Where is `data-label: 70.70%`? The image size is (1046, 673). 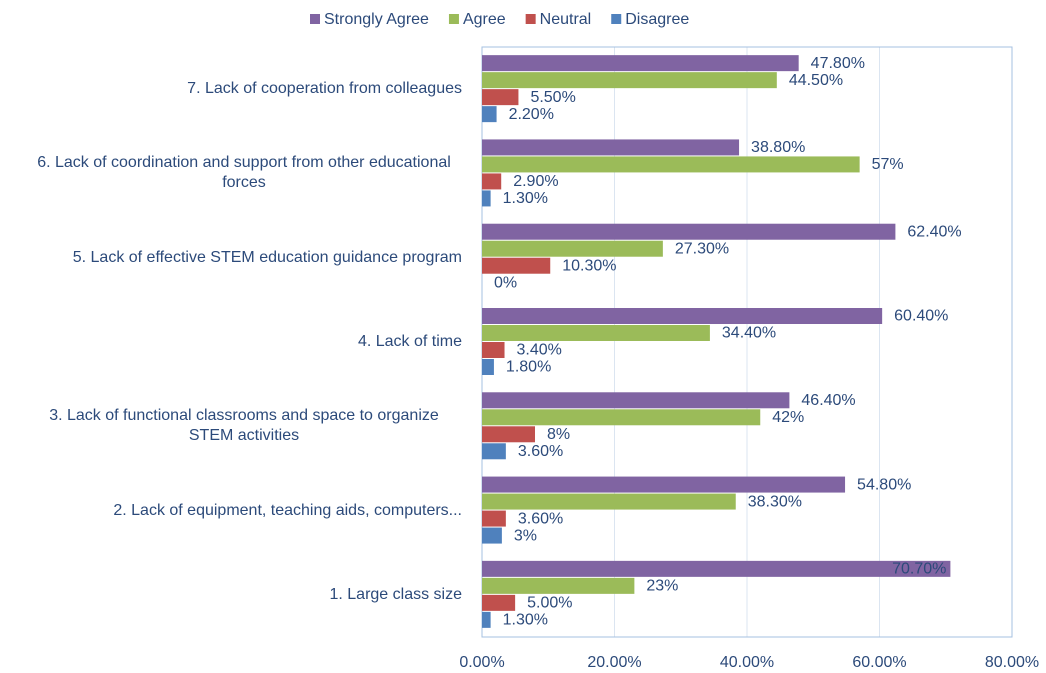 data-label: 70.70% is located at coordinates (919, 569).